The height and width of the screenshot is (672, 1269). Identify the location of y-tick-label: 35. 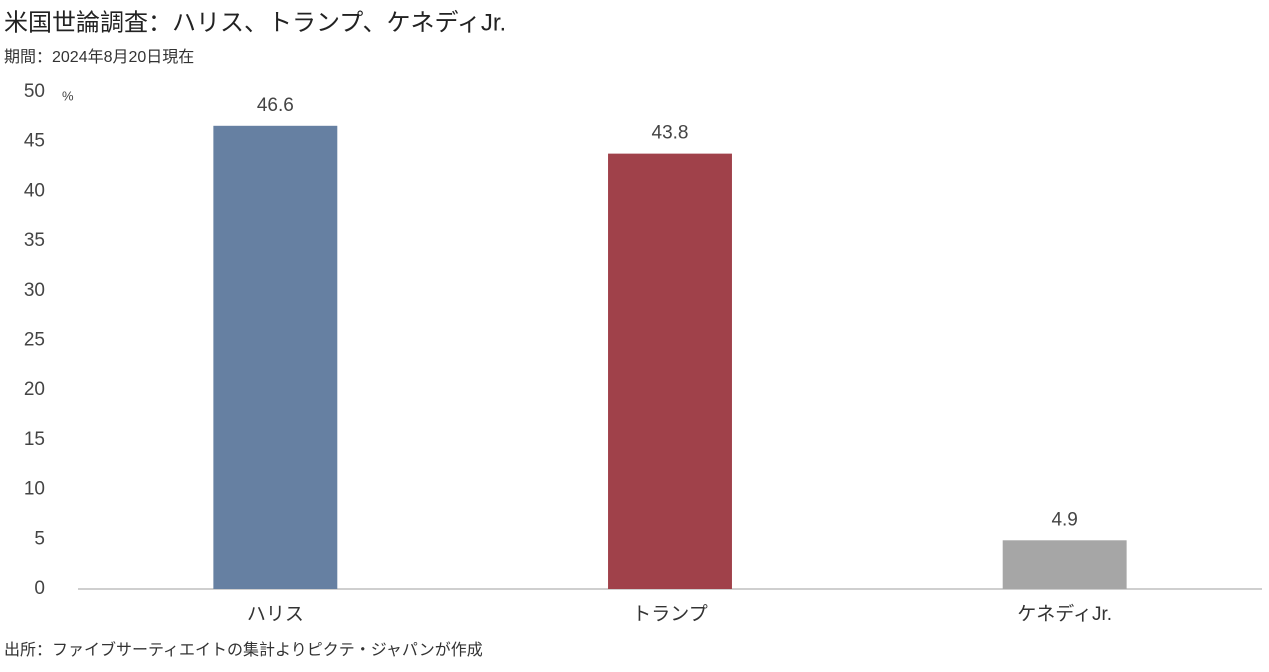
(34, 240).